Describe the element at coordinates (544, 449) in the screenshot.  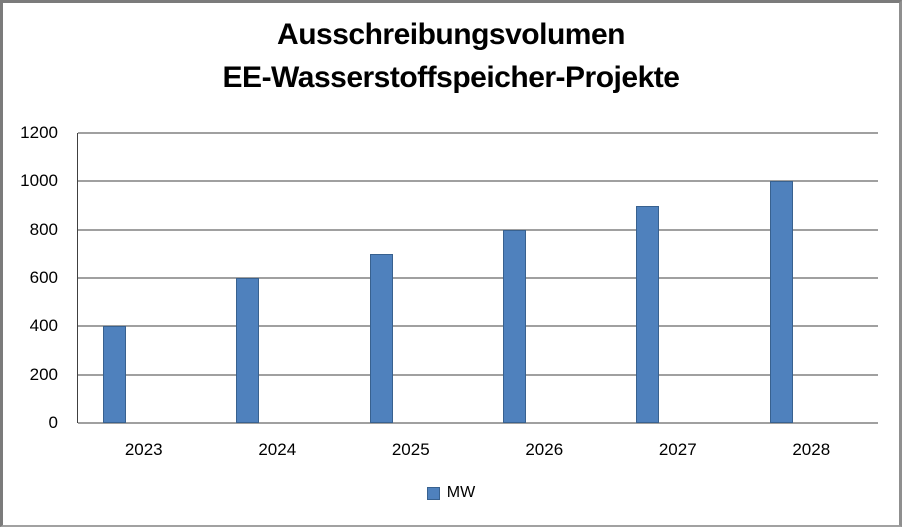
I see `x-tick-label-2026: 2026` at that location.